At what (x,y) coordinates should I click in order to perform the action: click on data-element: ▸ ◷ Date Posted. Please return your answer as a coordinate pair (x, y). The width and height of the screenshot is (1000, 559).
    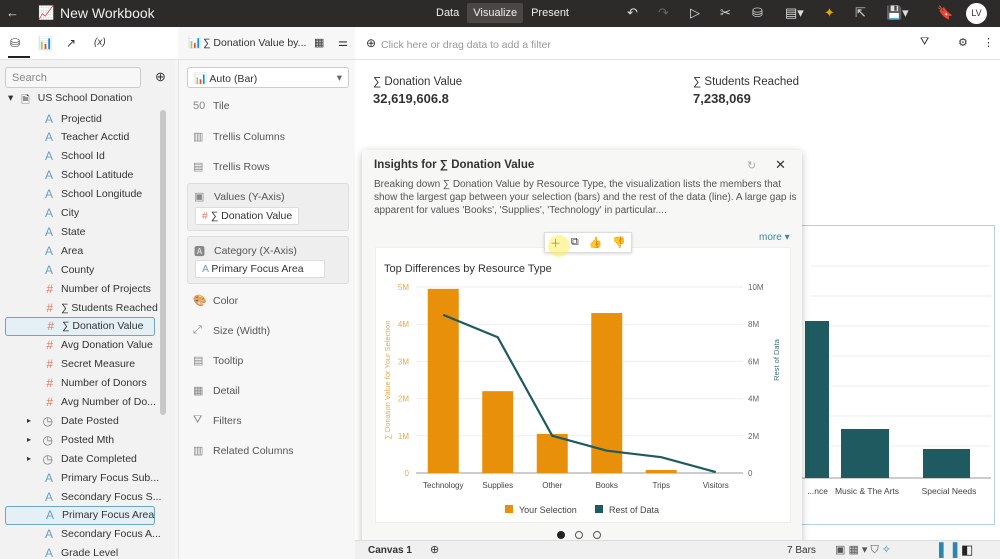
    Looking at the image, I should click on (80, 420).